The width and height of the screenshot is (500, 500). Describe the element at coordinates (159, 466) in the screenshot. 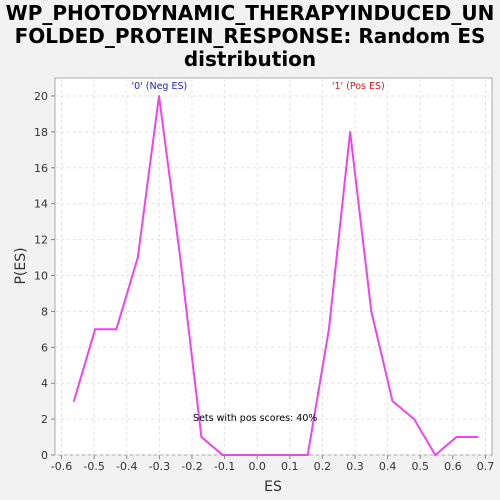

I see `x-tick-label: -0.3` at that location.